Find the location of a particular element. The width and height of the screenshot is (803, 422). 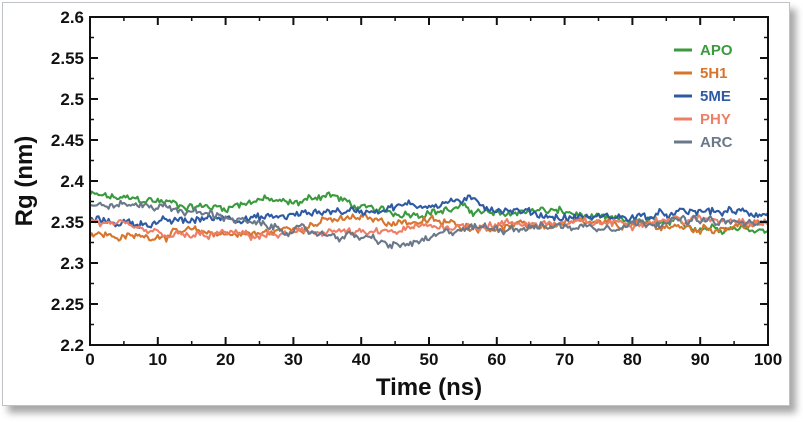

y-axis-title: Rg (nm) is located at coordinates (24, 181).